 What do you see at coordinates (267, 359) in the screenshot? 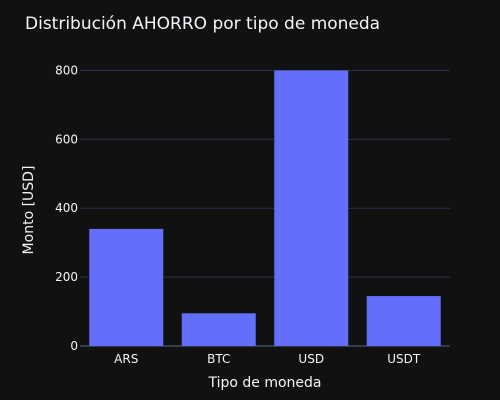
I see `x-tick-labels: ARS BTC USD USDT` at bounding box center [267, 359].